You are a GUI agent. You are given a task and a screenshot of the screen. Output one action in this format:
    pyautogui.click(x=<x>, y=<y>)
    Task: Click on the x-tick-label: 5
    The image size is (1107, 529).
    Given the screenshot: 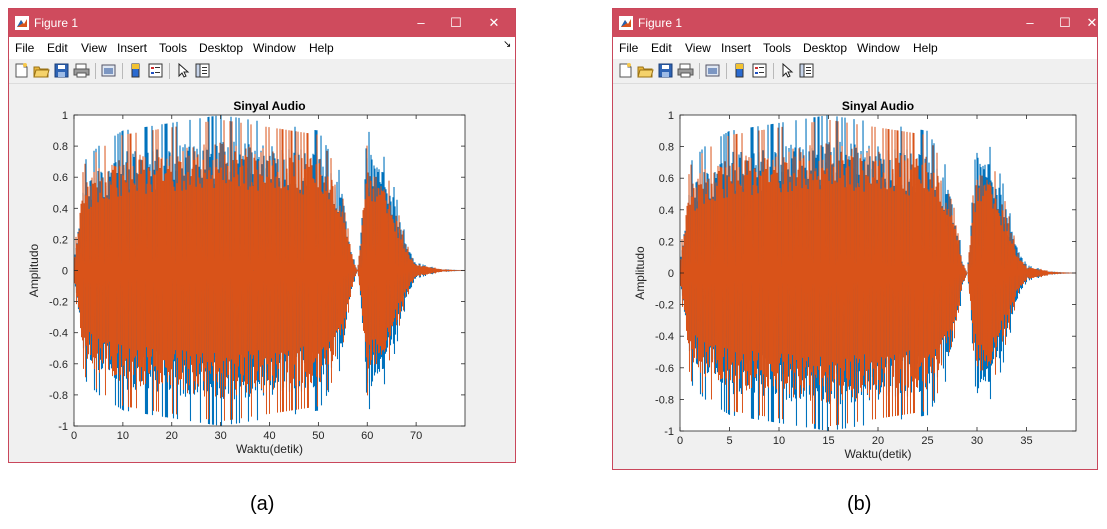 What is the action you would take?
    pyautogui.click(x=729, y=441)
    